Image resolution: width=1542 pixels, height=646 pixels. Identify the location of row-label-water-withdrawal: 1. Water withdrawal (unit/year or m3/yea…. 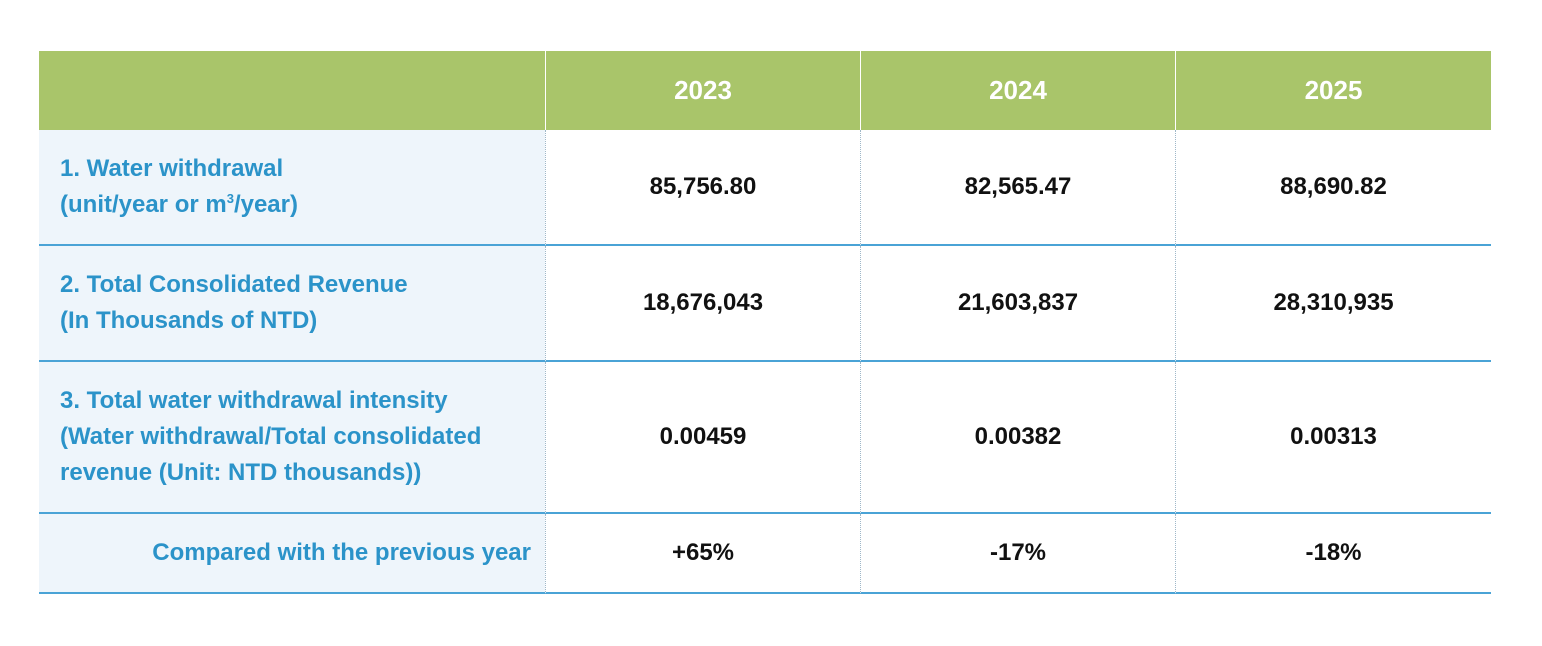
(292, 188).